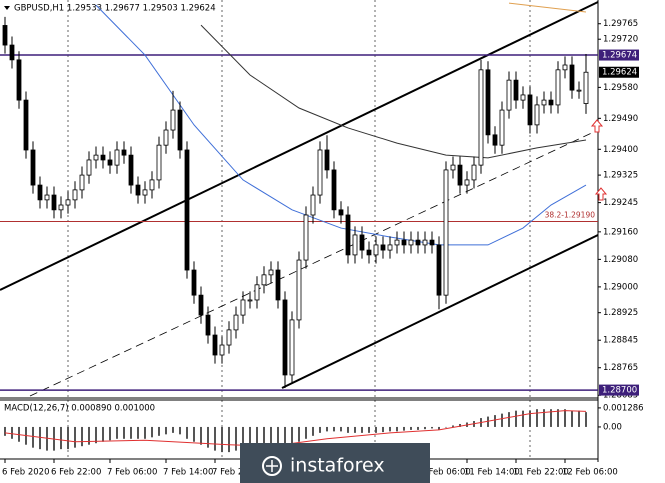 This screenshot has width=665, height=483. Describe the element at coordinates (620, 341) in the screenshot. I see `y-tick-label: 1.28845` at that location.